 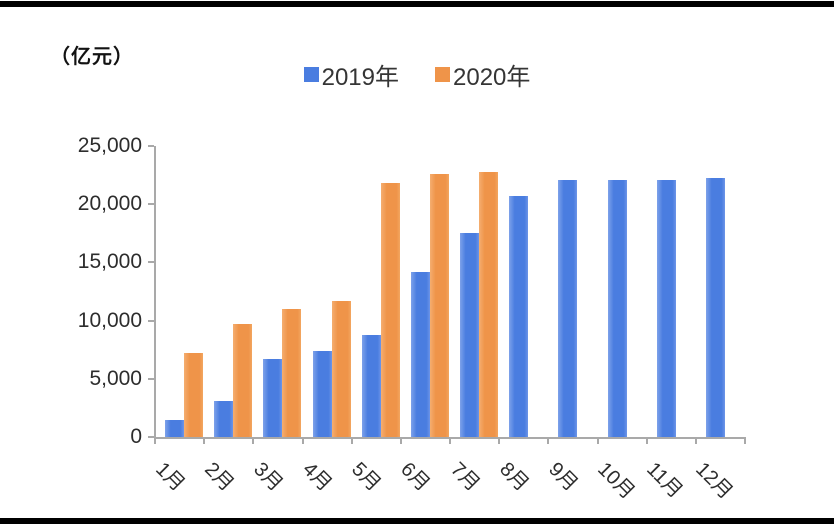 What do you see at coordinates (417, 74) in the screenshot?
I see `legend: 2019年 2020年` at bounding box center [417, 74].